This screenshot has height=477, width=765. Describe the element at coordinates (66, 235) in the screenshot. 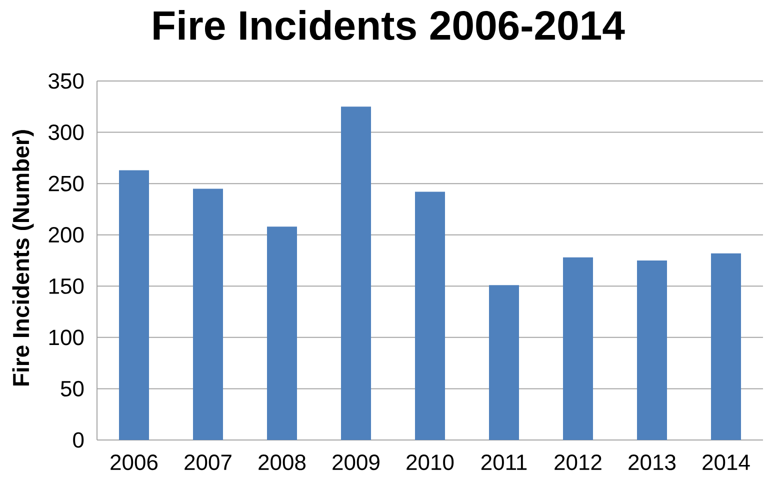

I see `y-tick-label: 200` at that location.